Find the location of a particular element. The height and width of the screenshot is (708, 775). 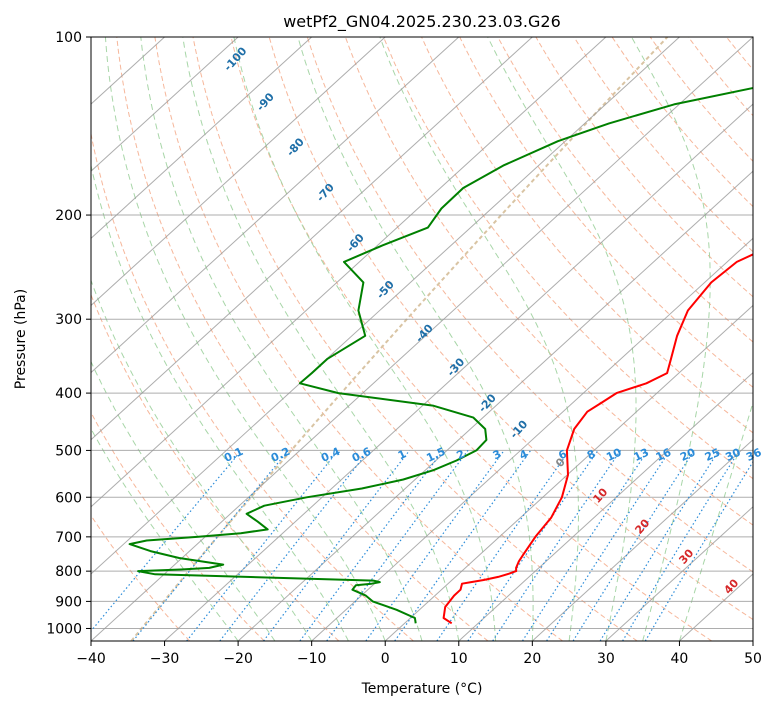

x-tick-label: 50 is located at coordinates (753, 659).